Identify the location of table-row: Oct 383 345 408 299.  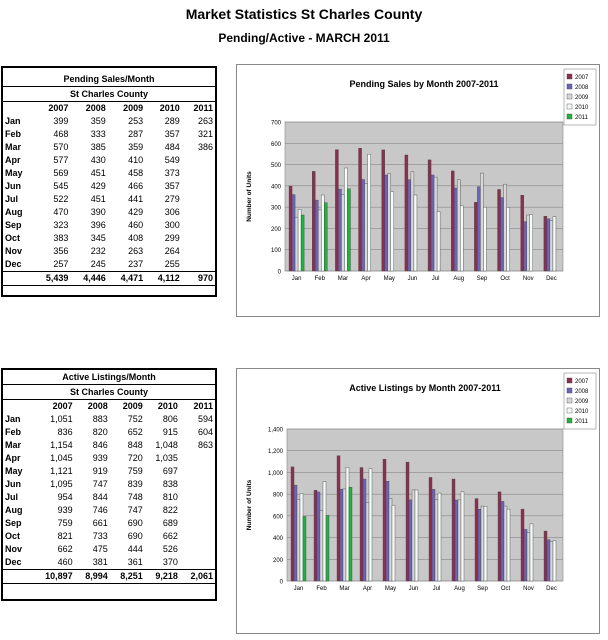
(109, 238).